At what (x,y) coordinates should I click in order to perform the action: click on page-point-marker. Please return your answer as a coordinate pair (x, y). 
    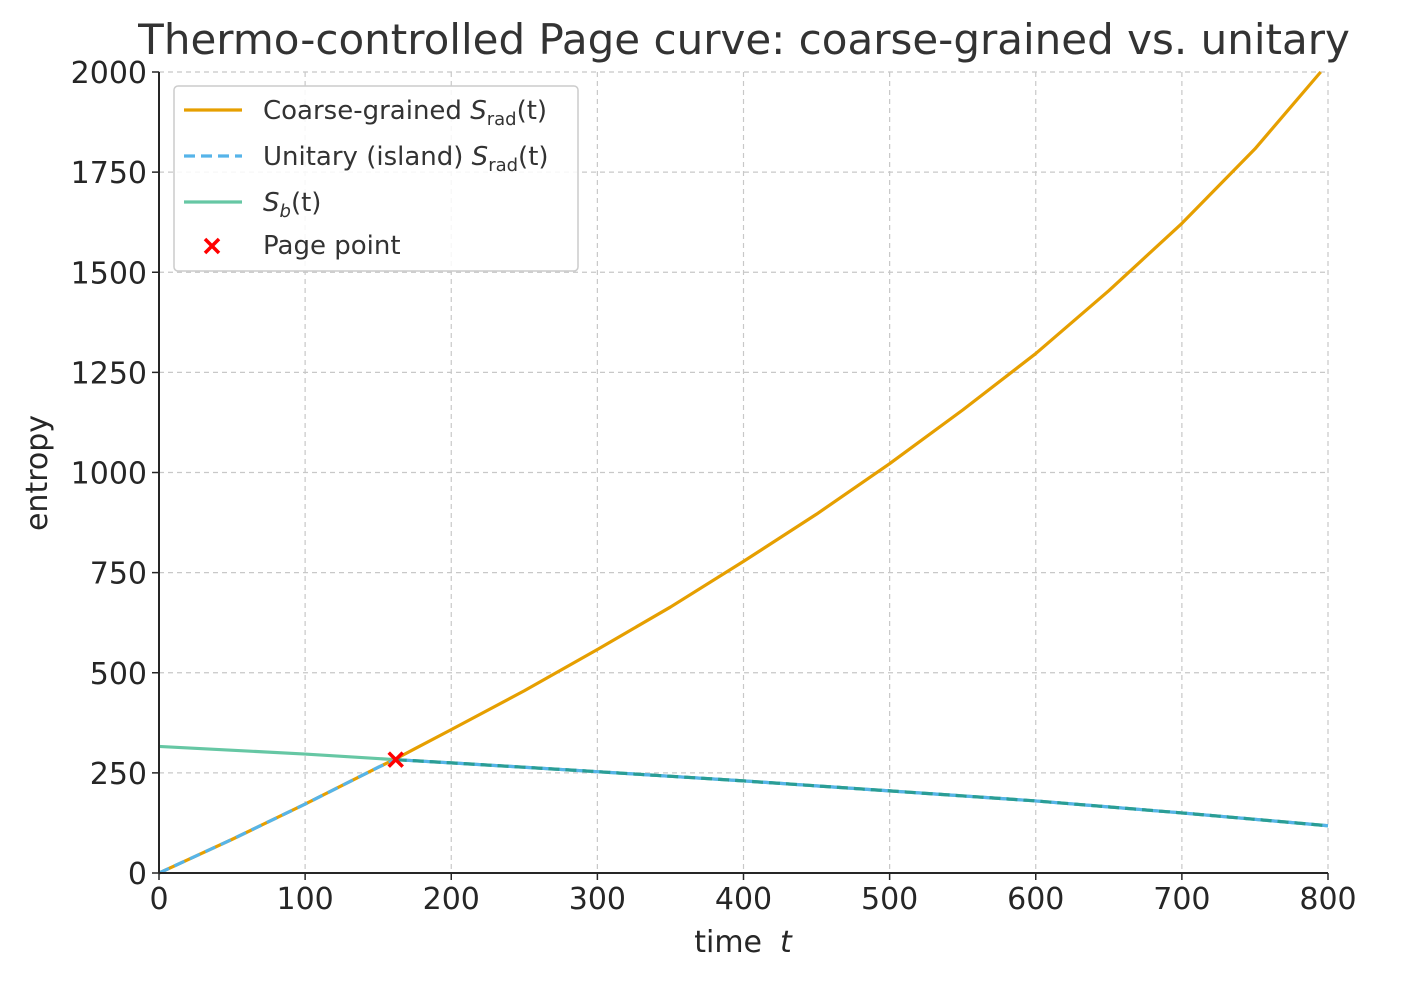
    Looking at the image, I should click on (395, 759).